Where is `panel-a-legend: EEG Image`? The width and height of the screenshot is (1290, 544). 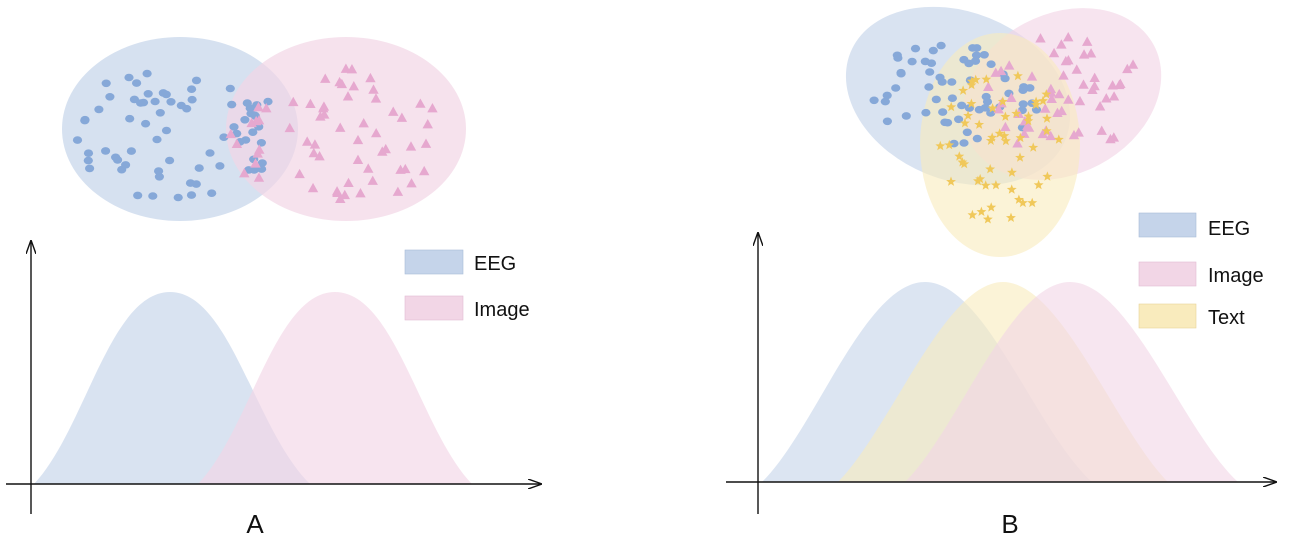
panel-a-legend: EEG Image is located at coordinates (467, 285).